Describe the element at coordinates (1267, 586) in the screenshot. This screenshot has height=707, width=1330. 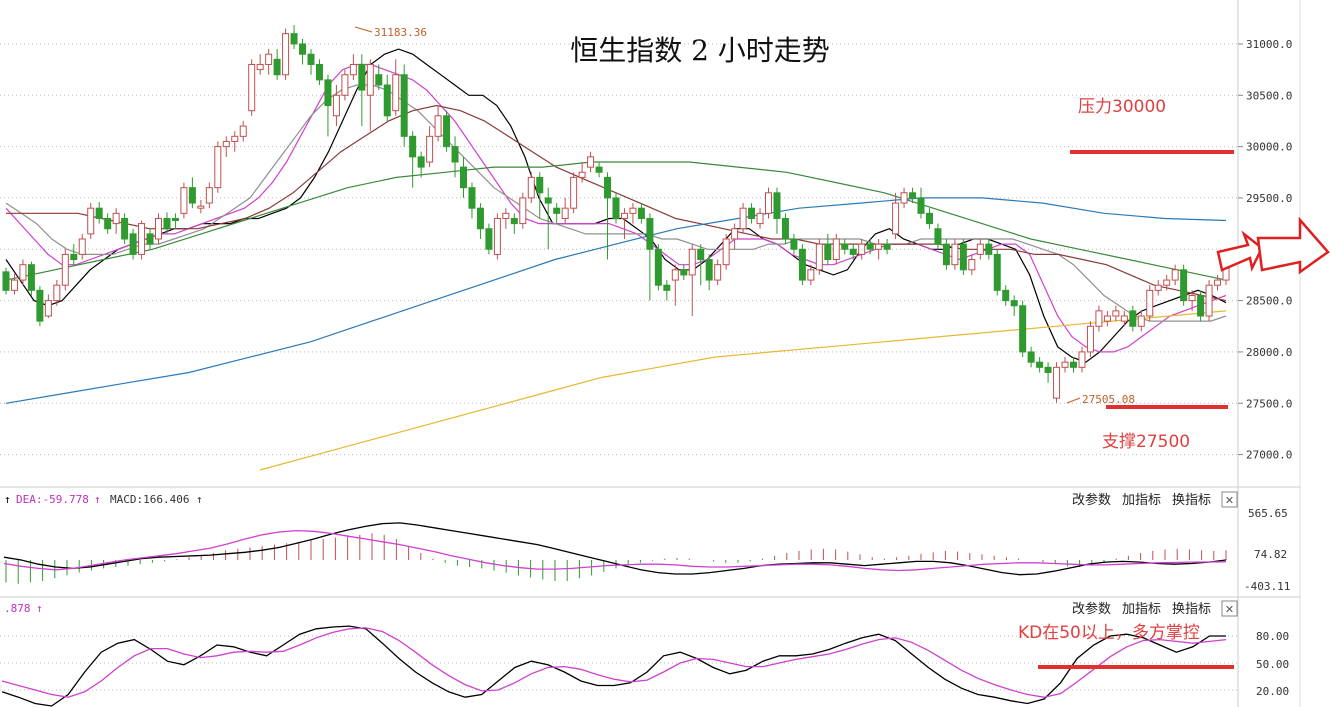
I see `macd-tick: -403.11` at that location.